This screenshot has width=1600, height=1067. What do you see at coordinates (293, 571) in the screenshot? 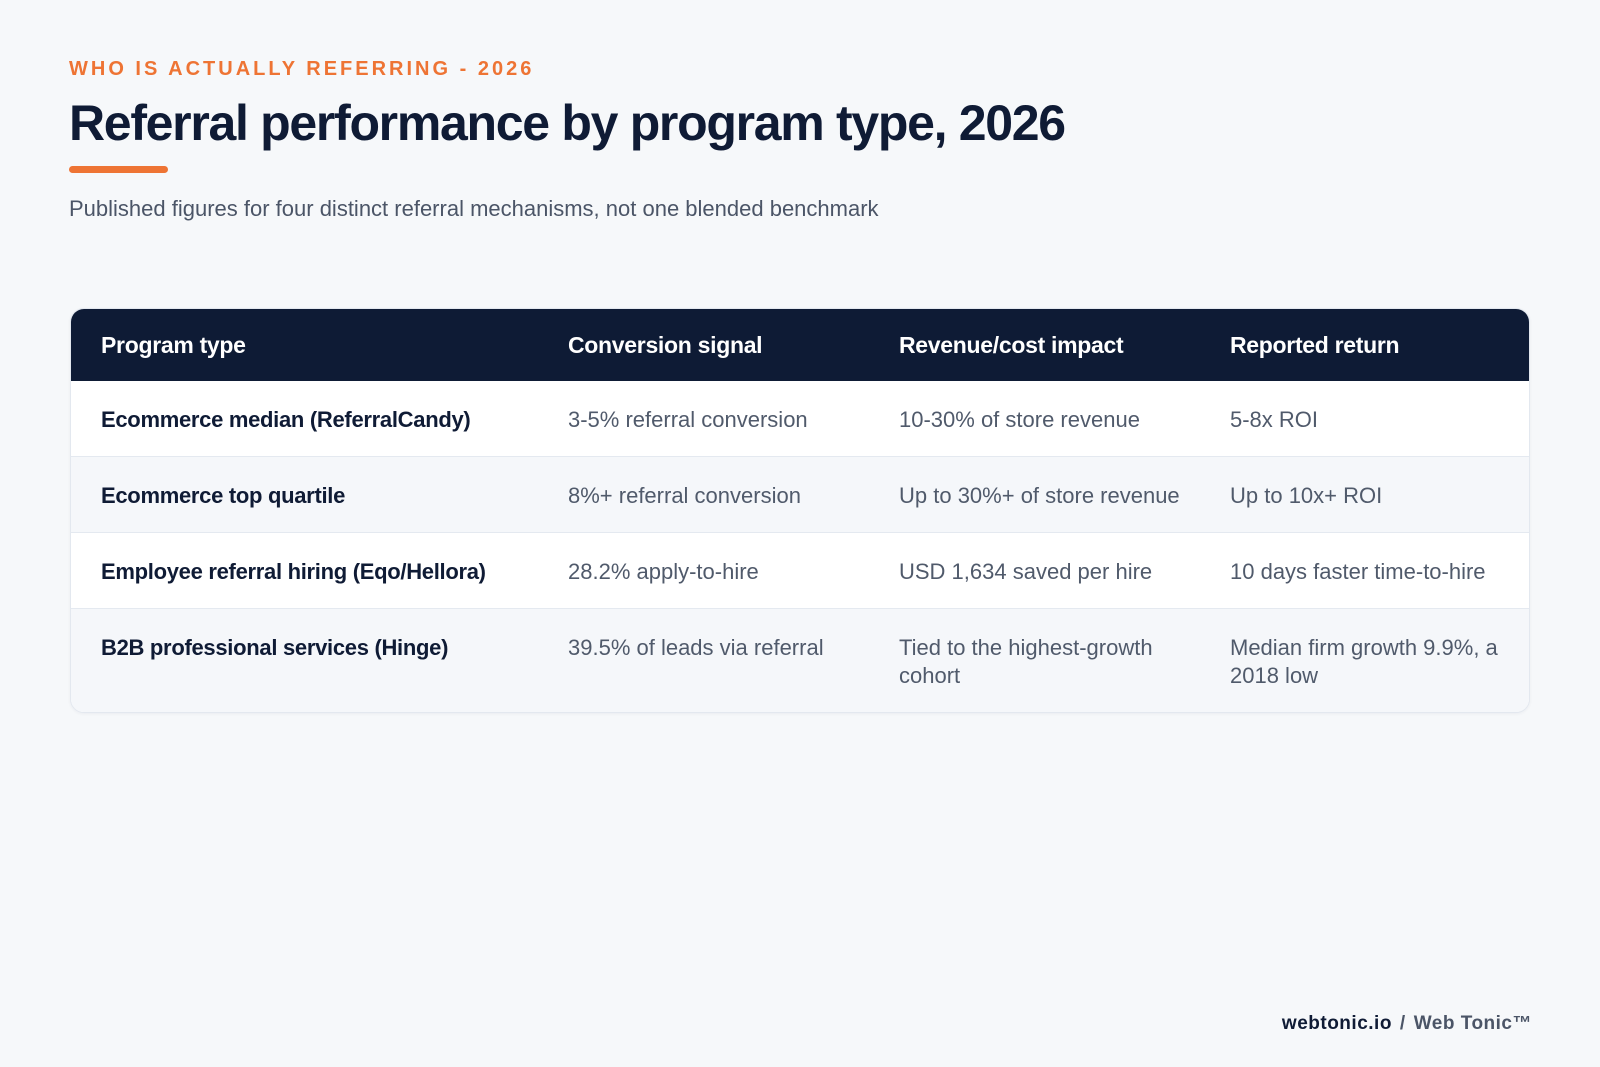
I see `program-type-cell: Employee referral hiring (Eqo/Hellora)` at bounding box center [293, 571].